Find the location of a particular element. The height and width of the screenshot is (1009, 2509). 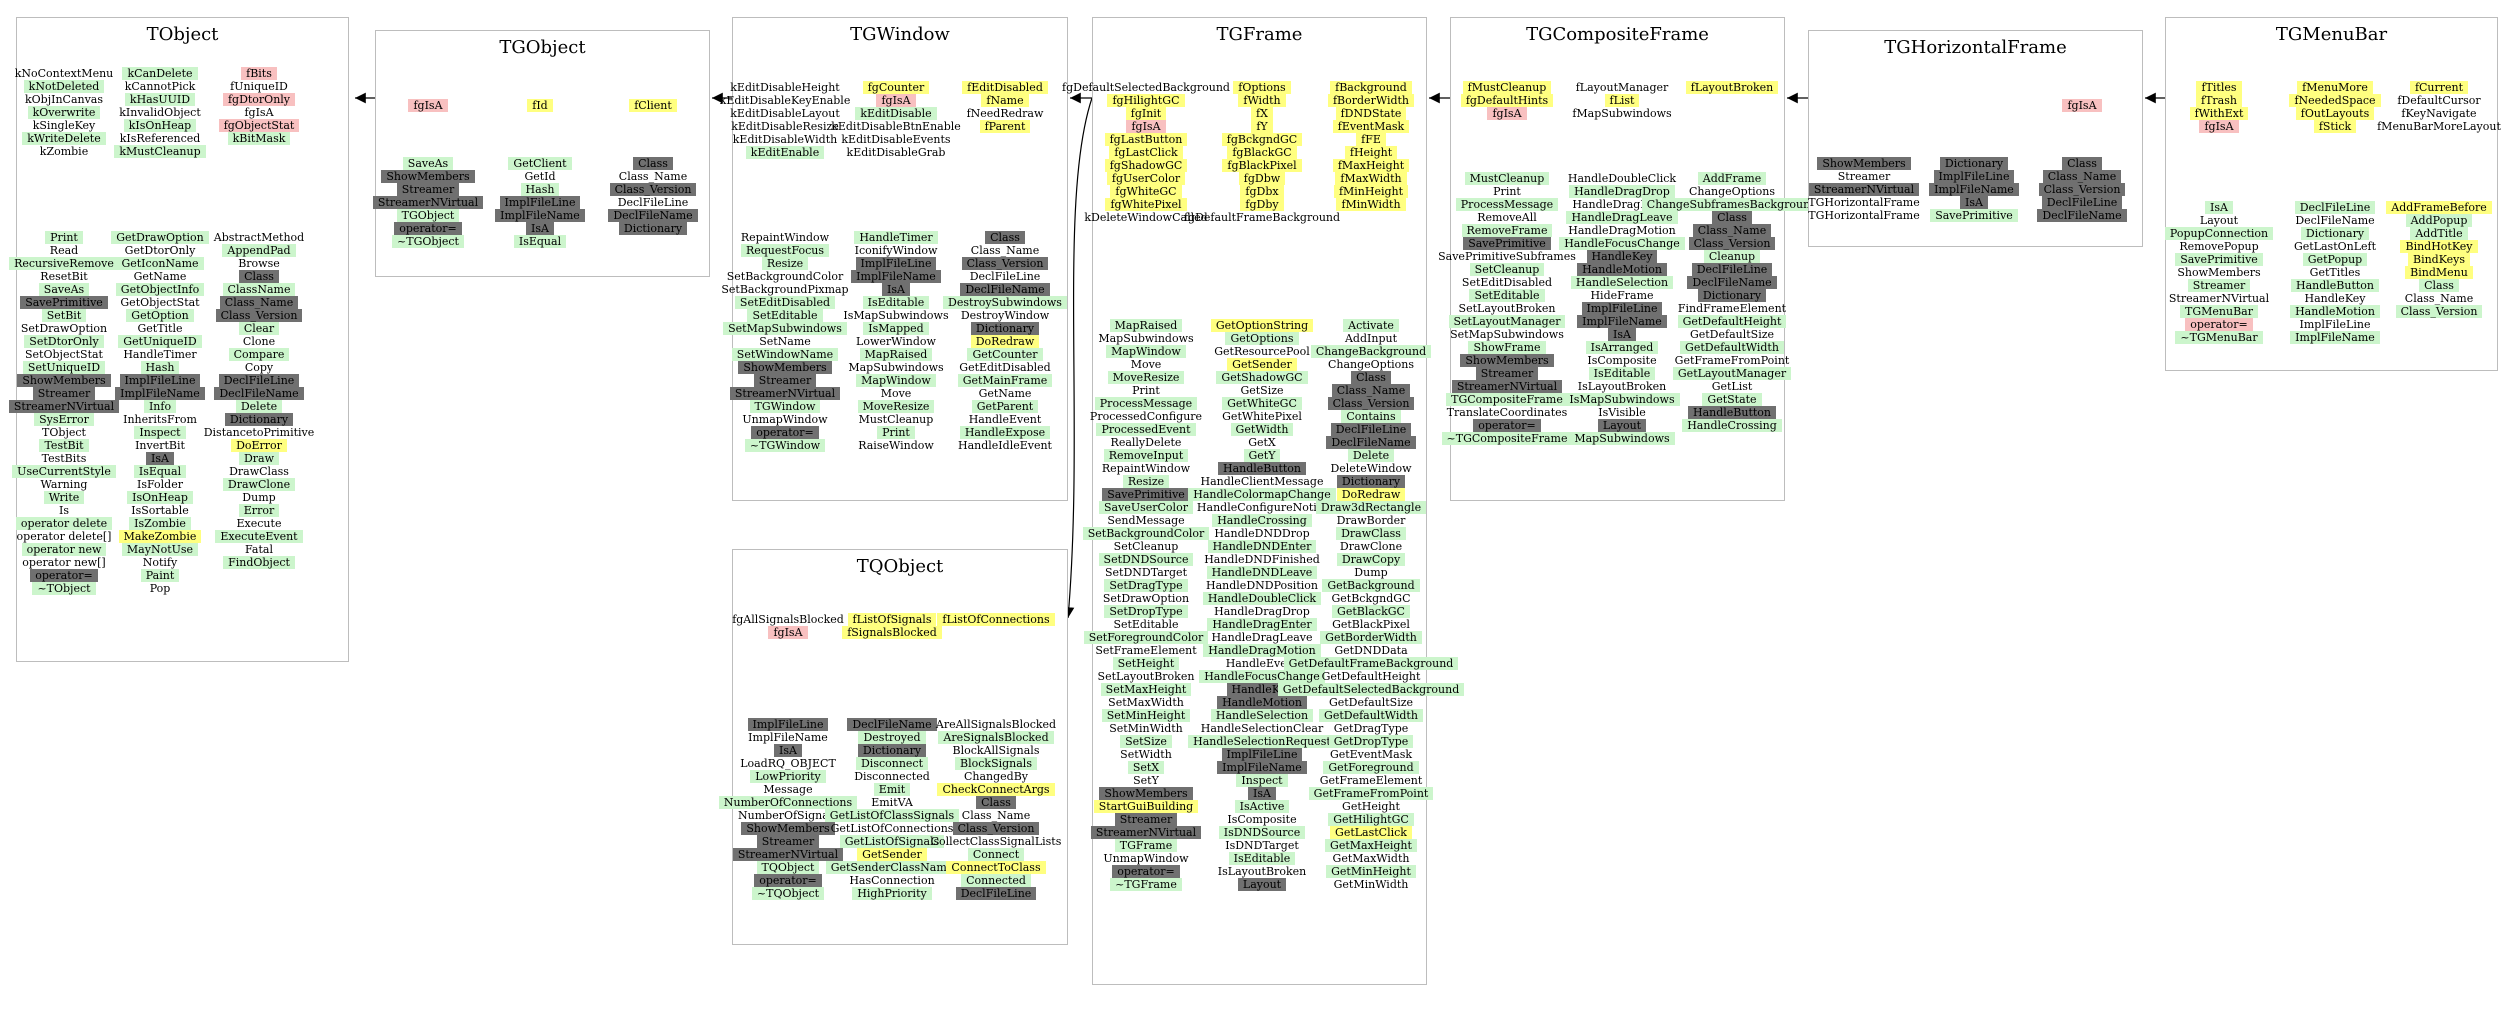

class-member: GetDefaultHeight is located at coordinates (1371, 676).